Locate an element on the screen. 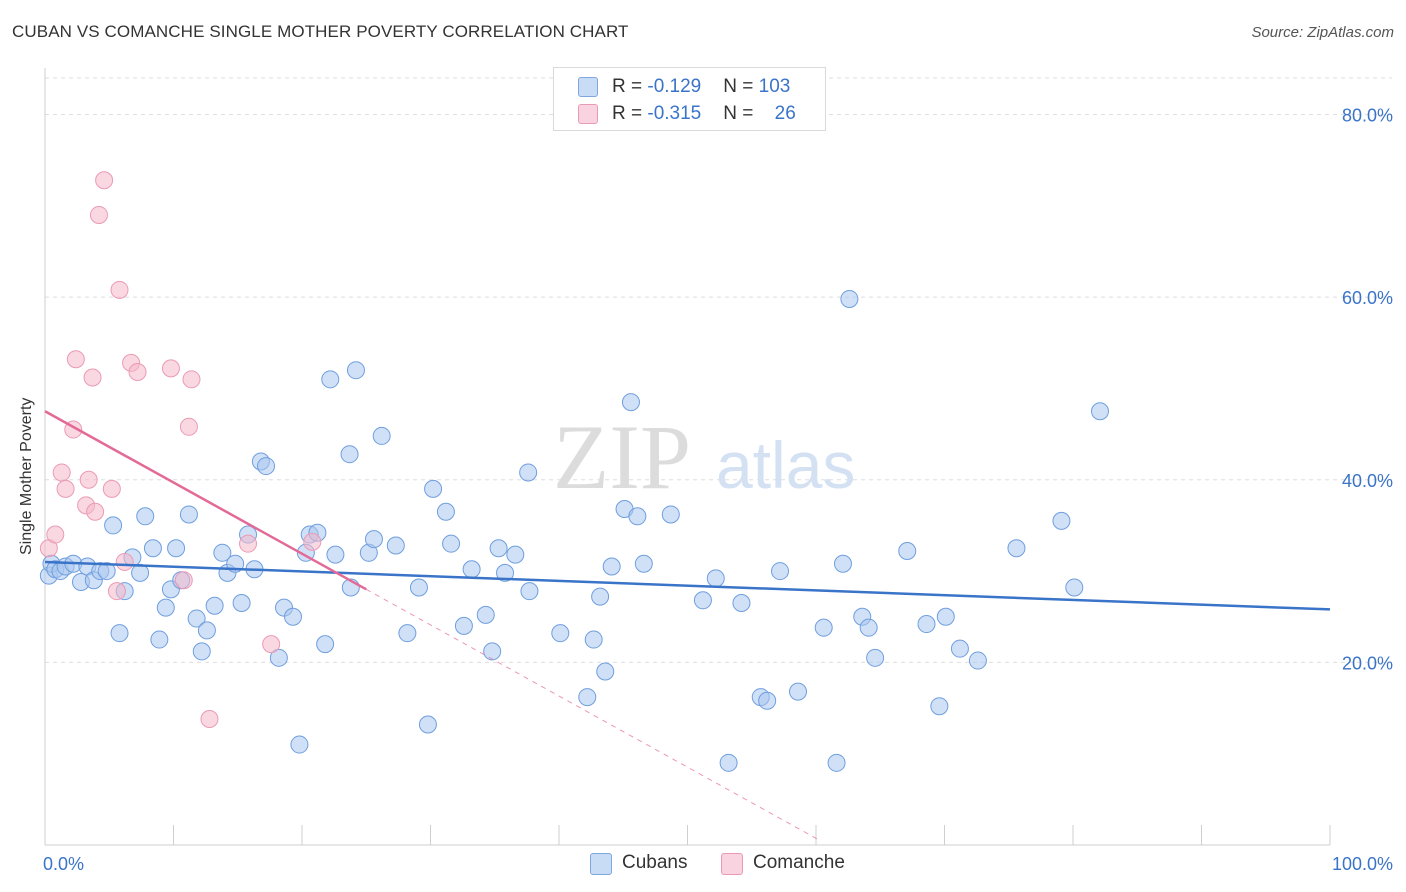  legend-stats-comanche: R = -0.315 N = 26 is located at coordinates (704, 114).